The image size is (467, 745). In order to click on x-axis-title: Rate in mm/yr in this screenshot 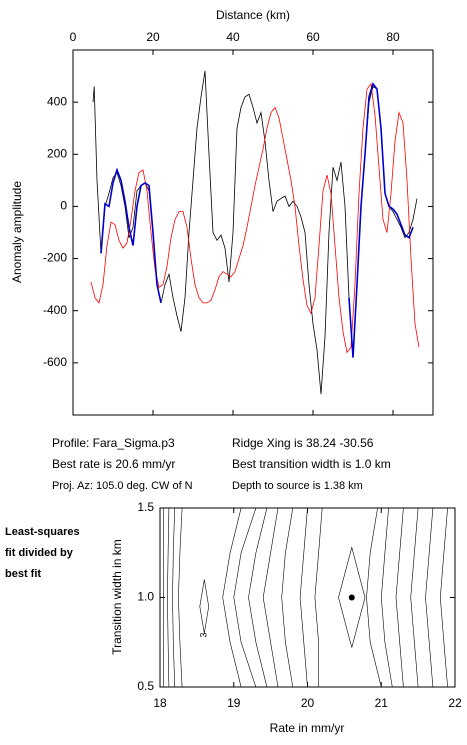, I will do `click(307, 728)`.